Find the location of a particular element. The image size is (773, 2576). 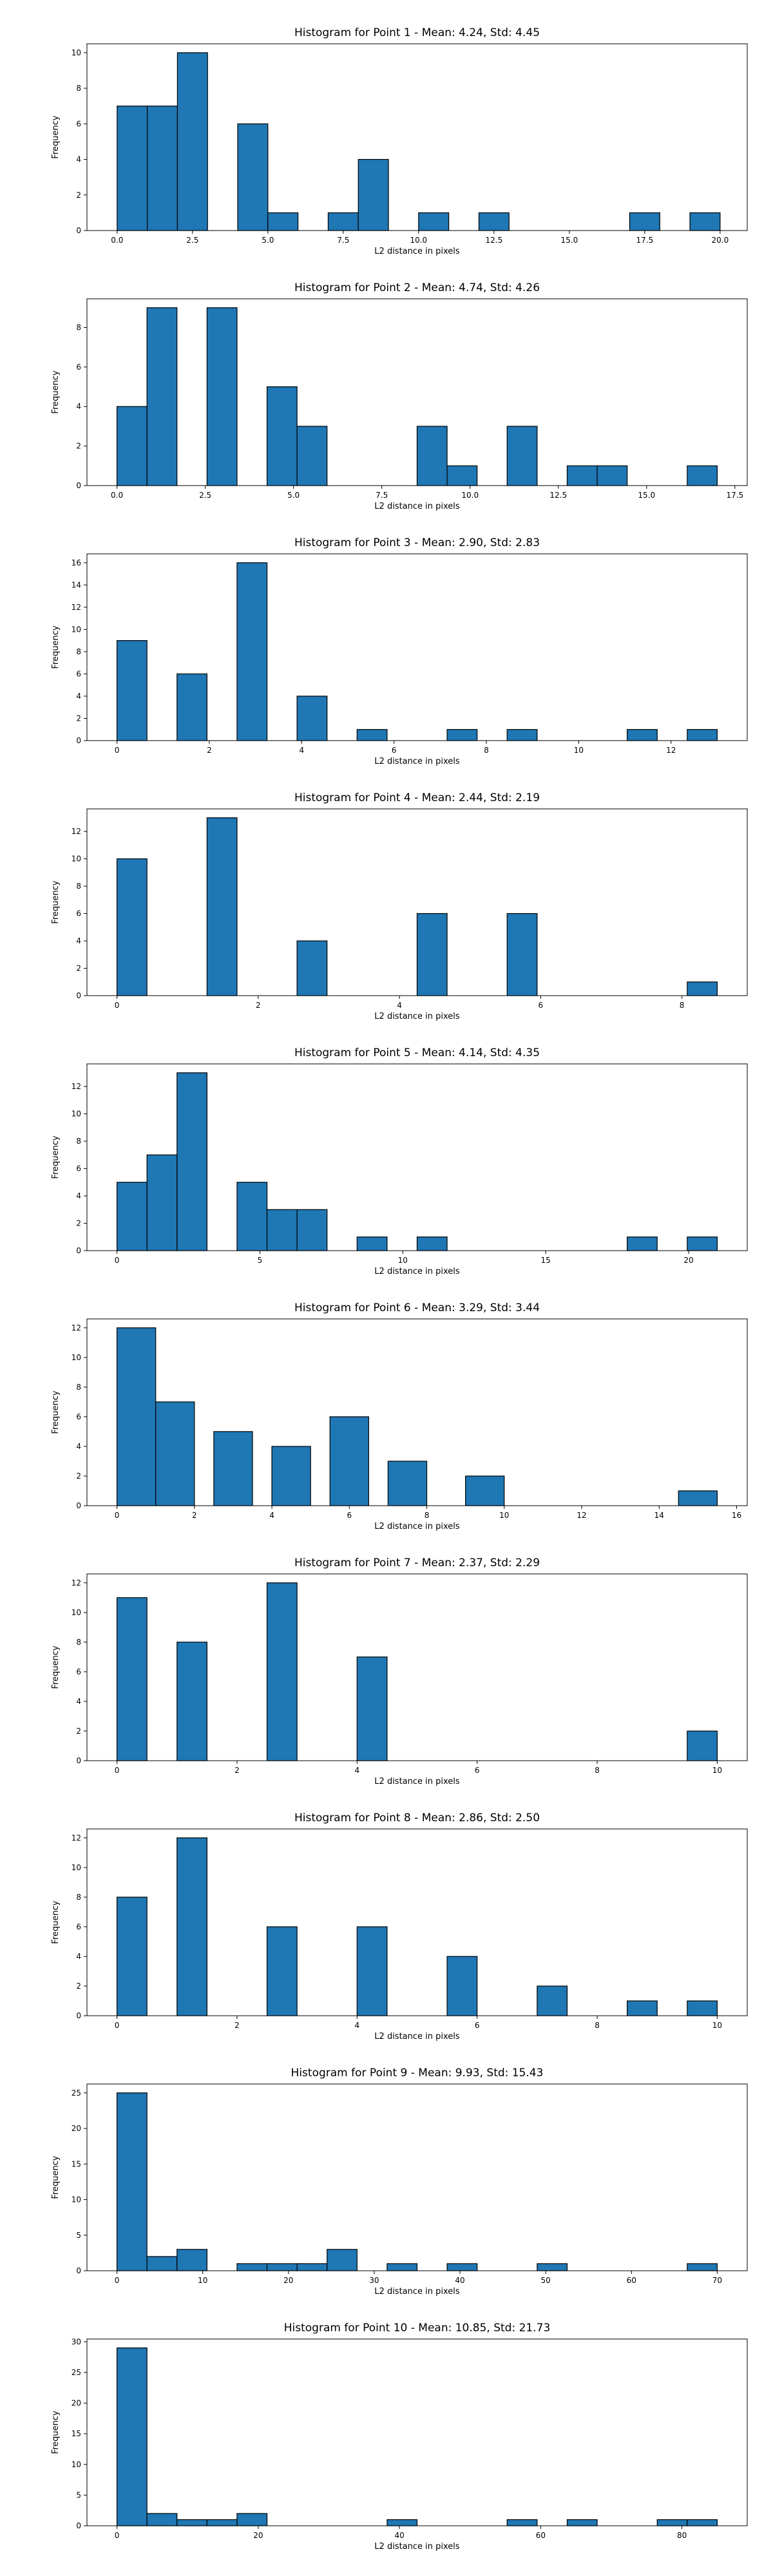

y-tick-label: 12 is located at coordinates (76, 607).